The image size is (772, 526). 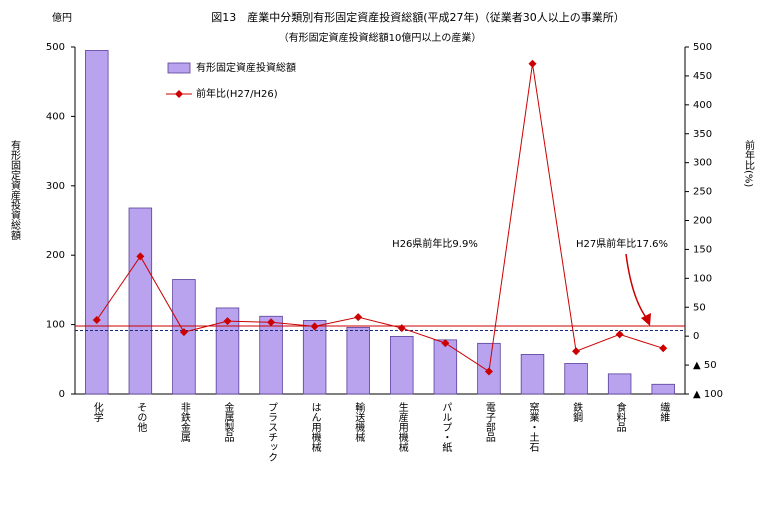 I want to click on y-tick-label: 400, so click(x=55, y=116).